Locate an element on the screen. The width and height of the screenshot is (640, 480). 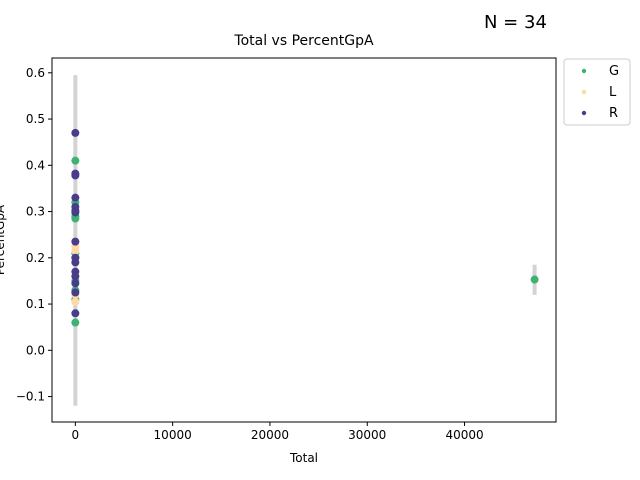
legend-marker-g is located at coordinates (584, 71).